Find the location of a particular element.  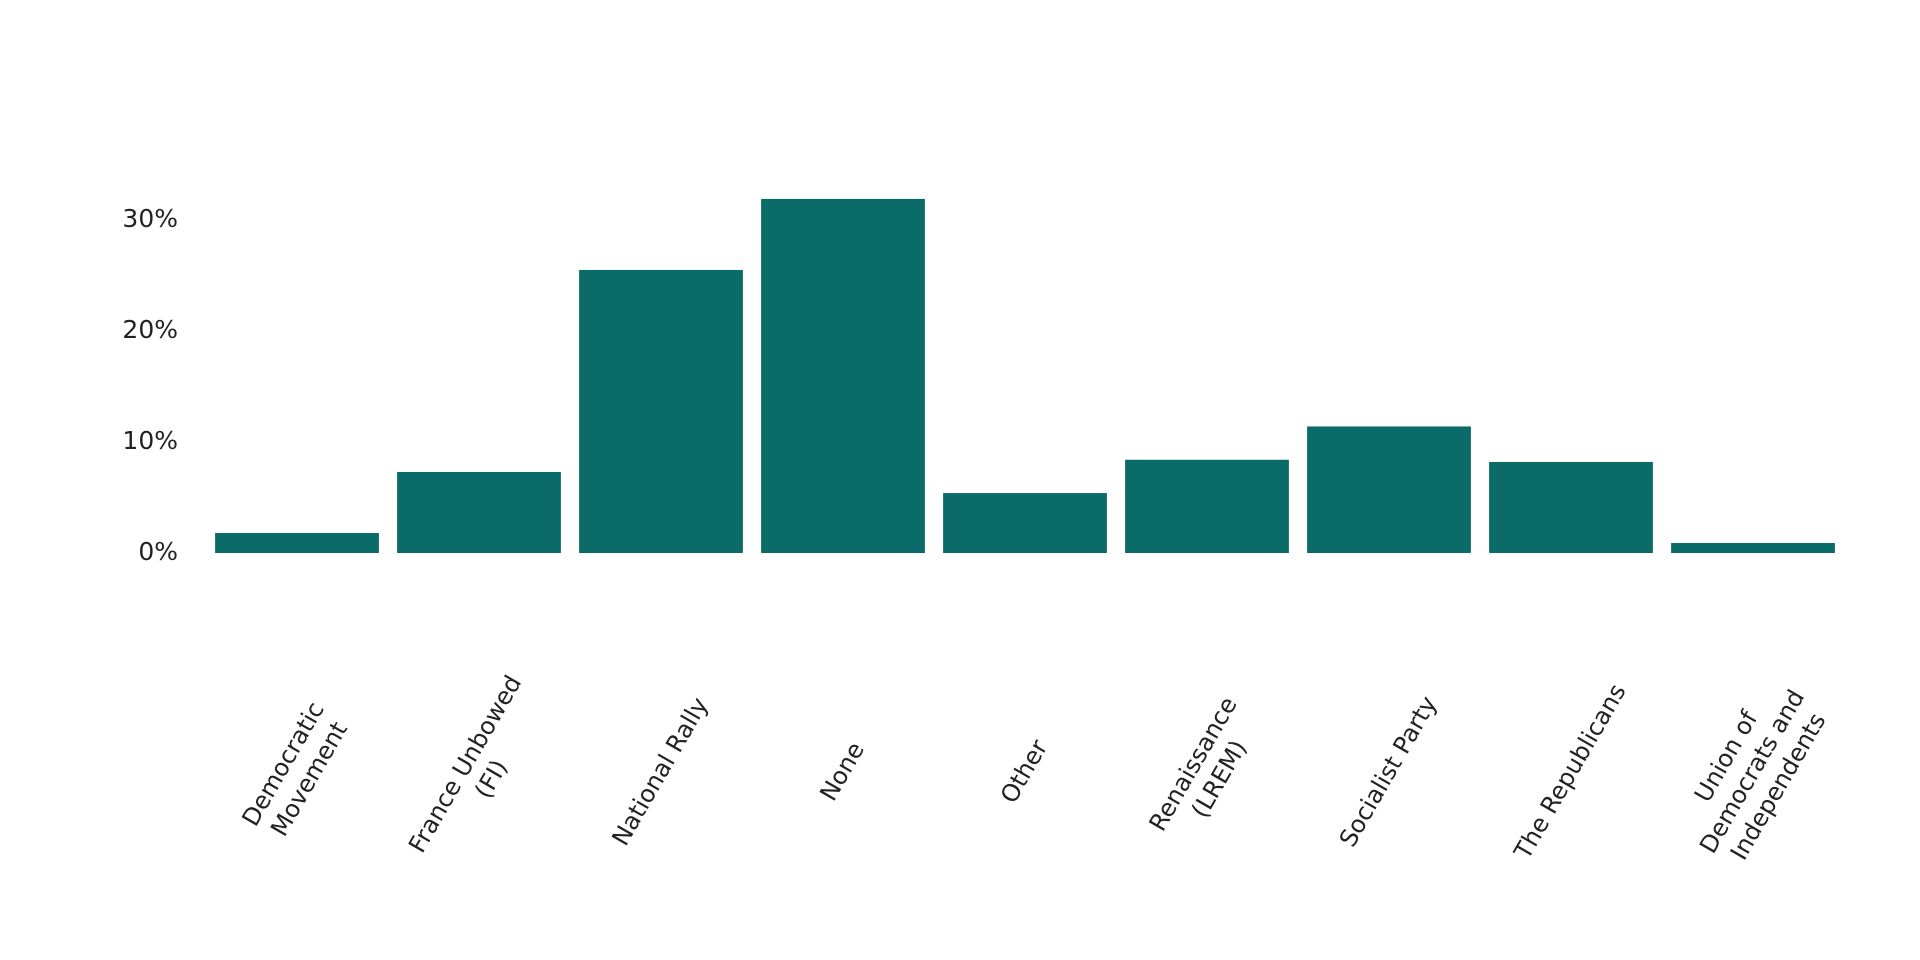

y-tick-label: 0% is located at coordinates (158, 551).